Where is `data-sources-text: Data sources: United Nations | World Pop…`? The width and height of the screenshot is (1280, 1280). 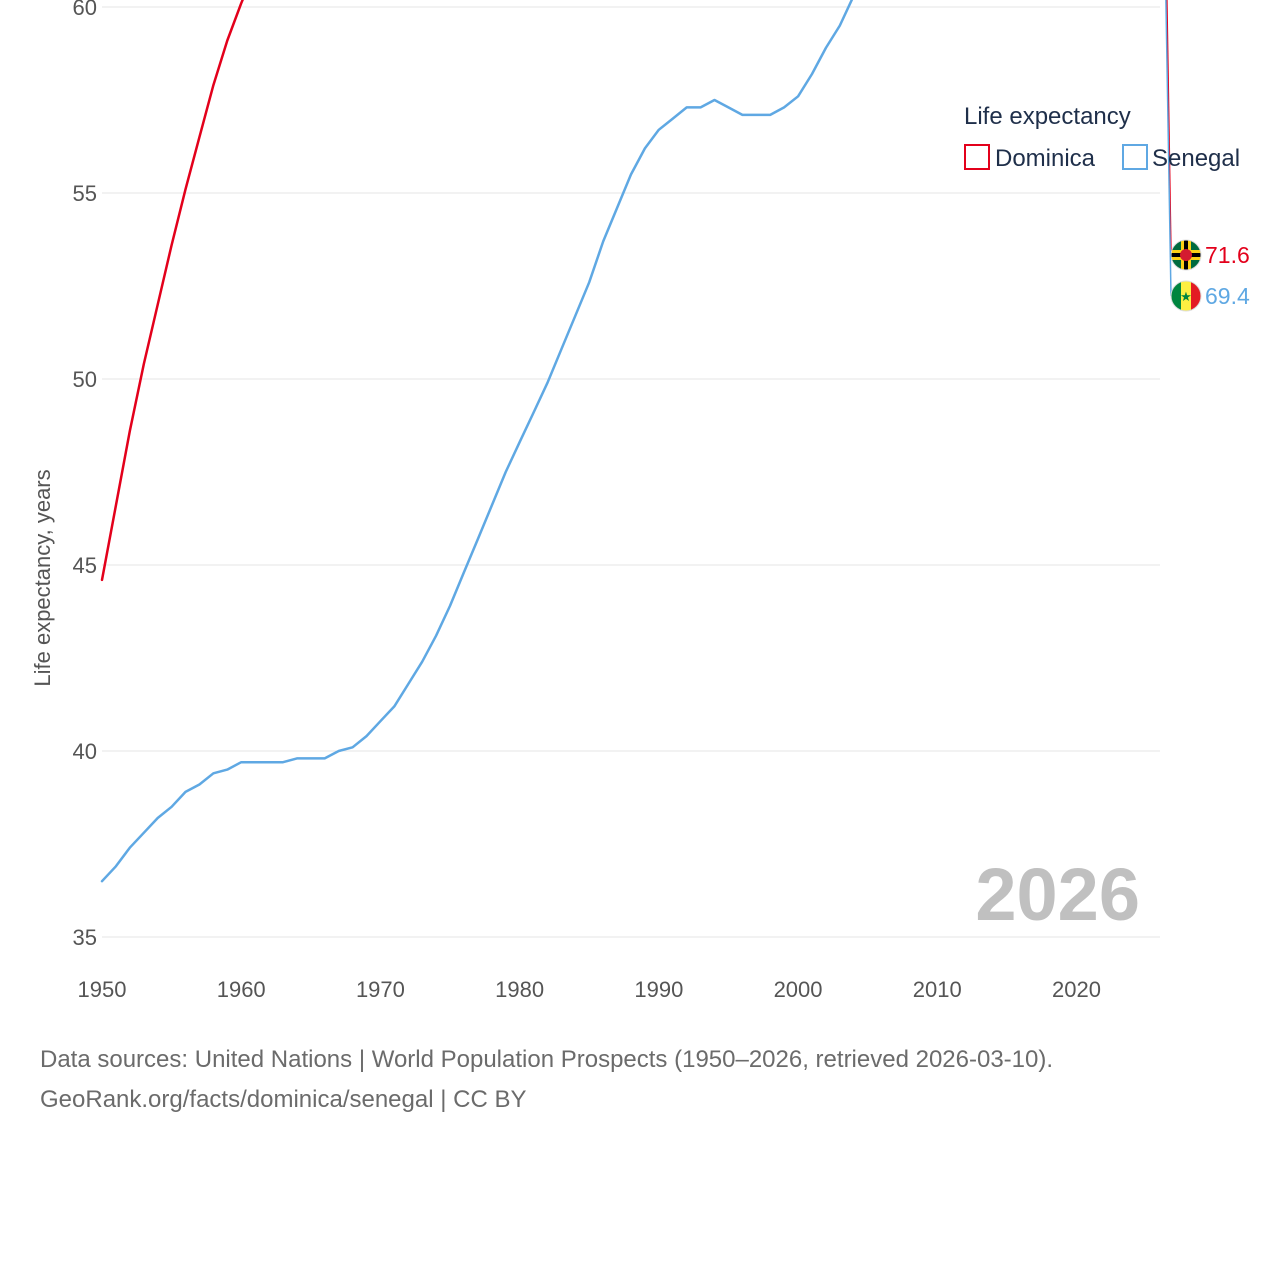 data-sources-text: Data sources: United Nations | World Pop… is located at coordinates (547, 1059).